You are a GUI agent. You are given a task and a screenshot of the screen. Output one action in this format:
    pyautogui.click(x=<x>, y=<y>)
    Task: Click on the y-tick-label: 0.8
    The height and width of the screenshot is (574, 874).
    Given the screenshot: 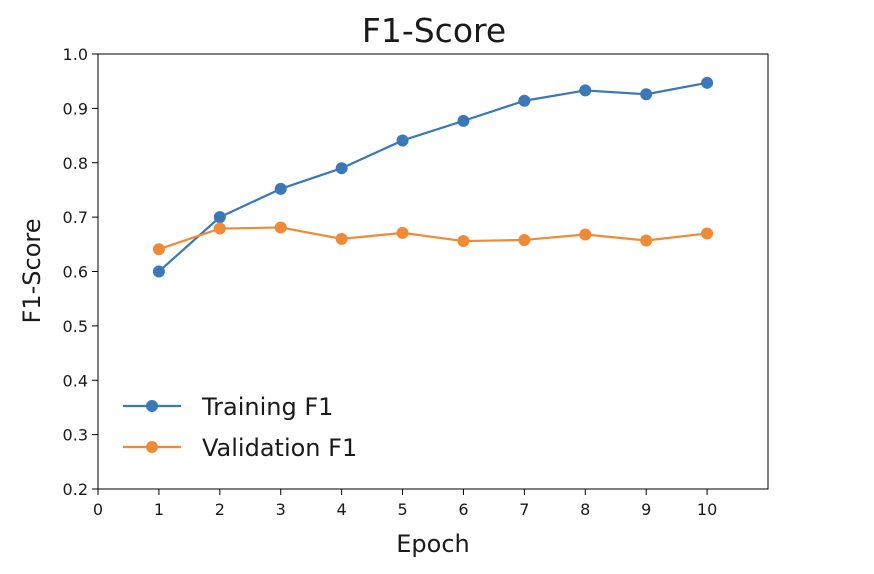 What is the action you would take?
    pyautogui.click(x=75, y=163)
    